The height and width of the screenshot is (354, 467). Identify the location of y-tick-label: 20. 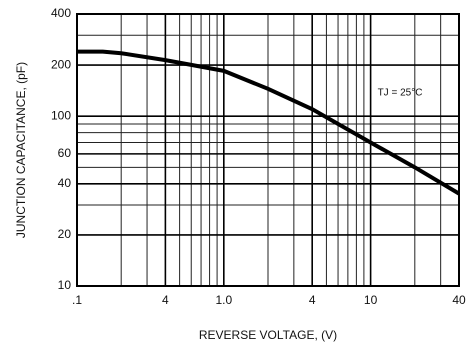
(65, 234).